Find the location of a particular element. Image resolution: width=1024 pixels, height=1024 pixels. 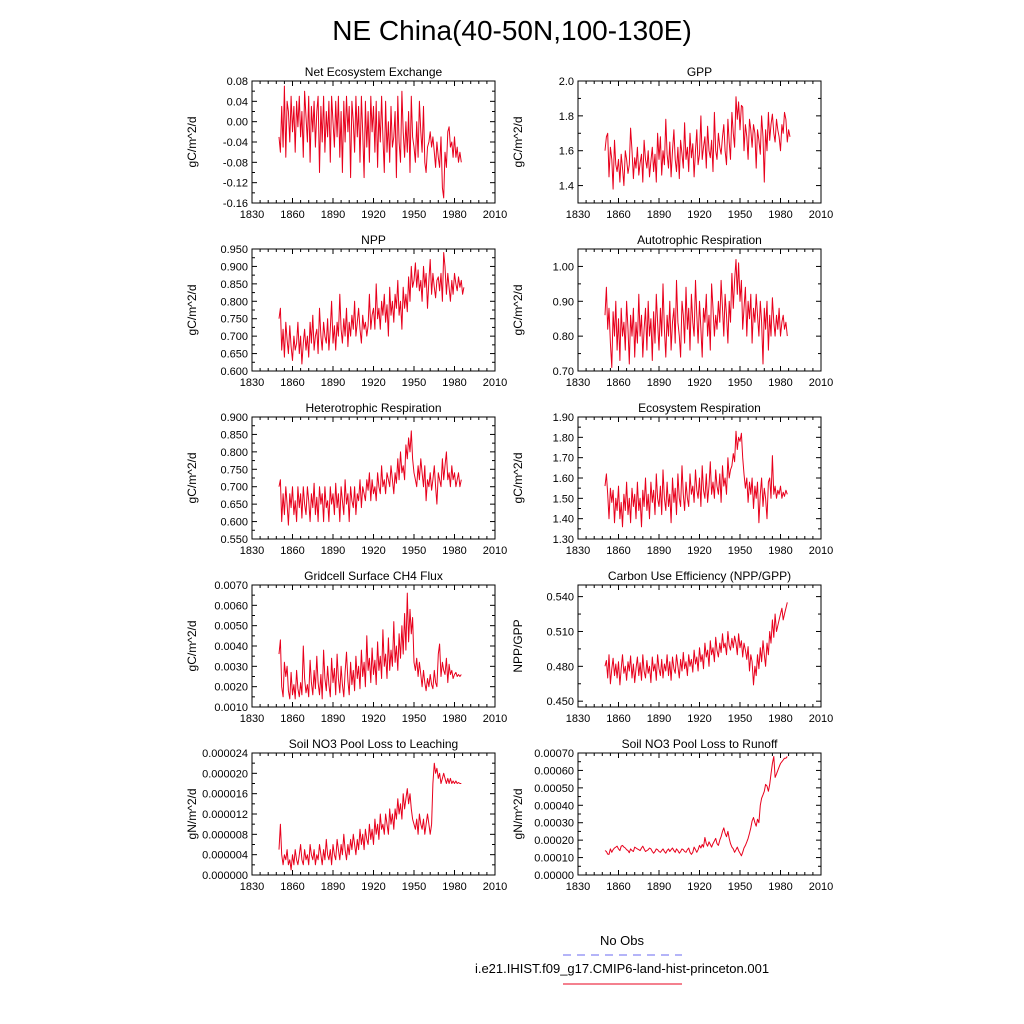

y-tick-label: 0.0010 is located at coordinates (231, 708).